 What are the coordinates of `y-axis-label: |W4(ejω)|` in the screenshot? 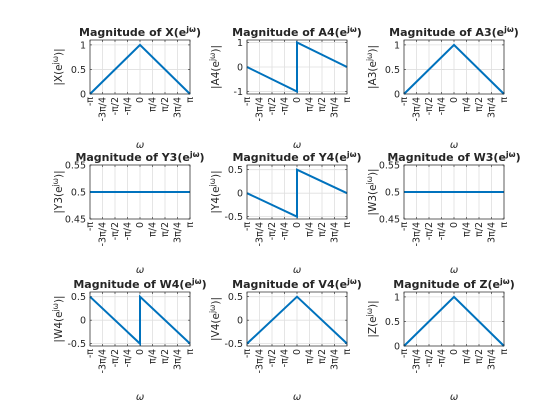 It's located at (58, 318).